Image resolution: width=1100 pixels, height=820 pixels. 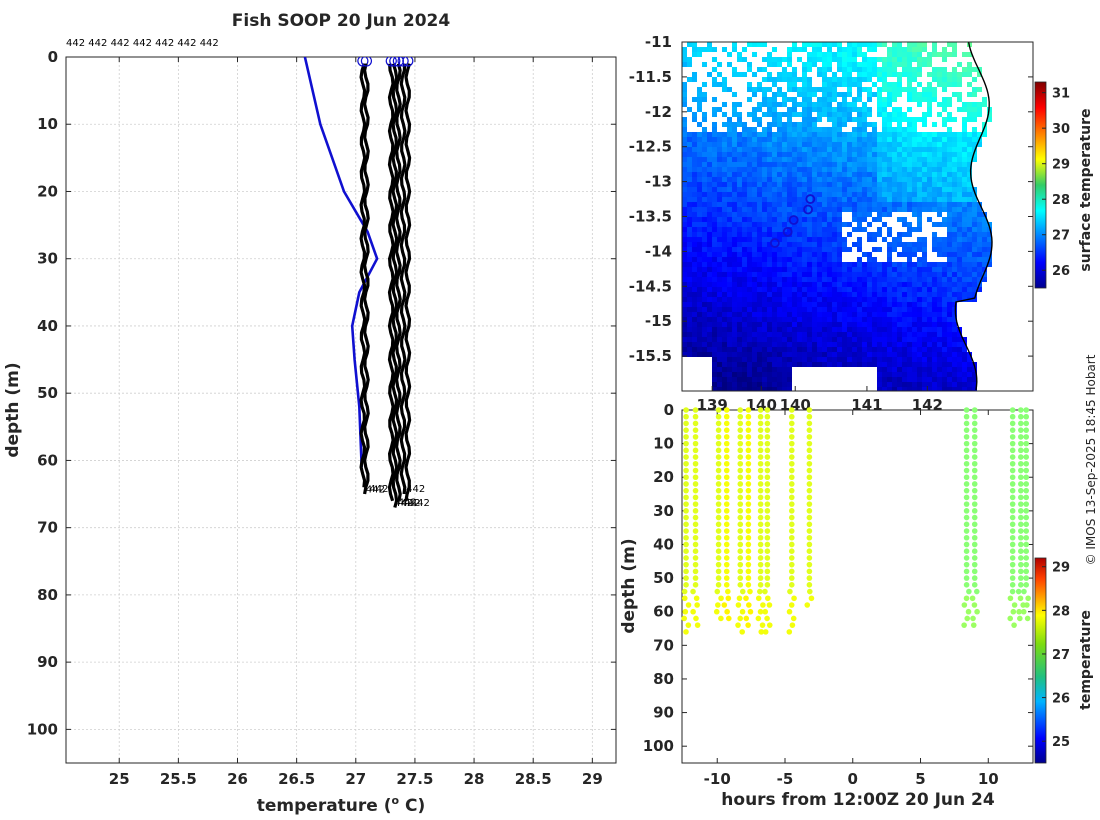 I want to click on profile-4-tag: 442, so click(x=407, y=502).